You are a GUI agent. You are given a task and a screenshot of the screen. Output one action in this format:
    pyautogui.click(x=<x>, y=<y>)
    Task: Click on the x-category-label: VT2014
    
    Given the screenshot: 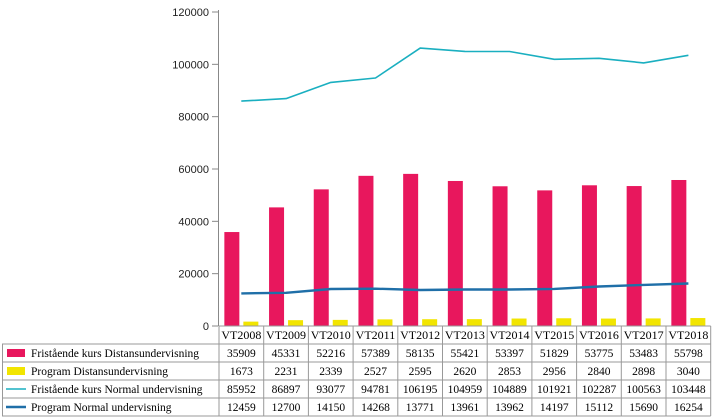 What is the action you would take?
    pyautogui.click(x=510, y=335)
    